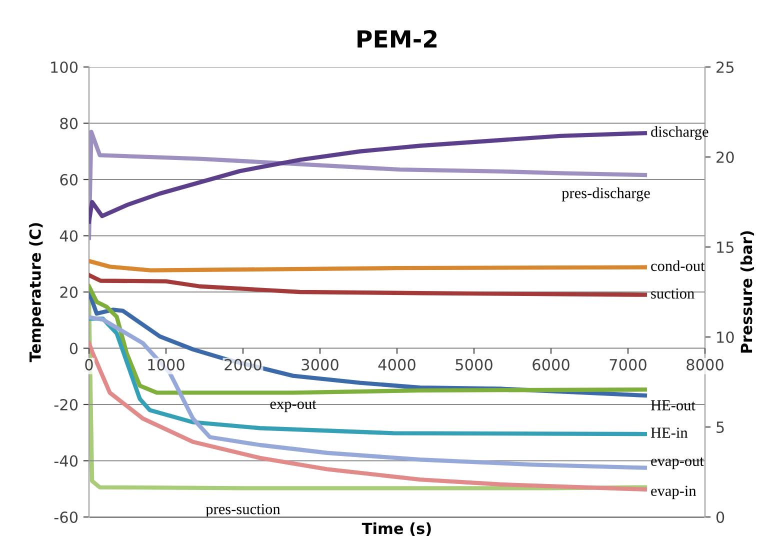 This screenshot has height=546, width=770. Describe the element at coordinates (747, 292) in the screenshot. I see `y2-axis-title: Pressure (bar)` at that location.